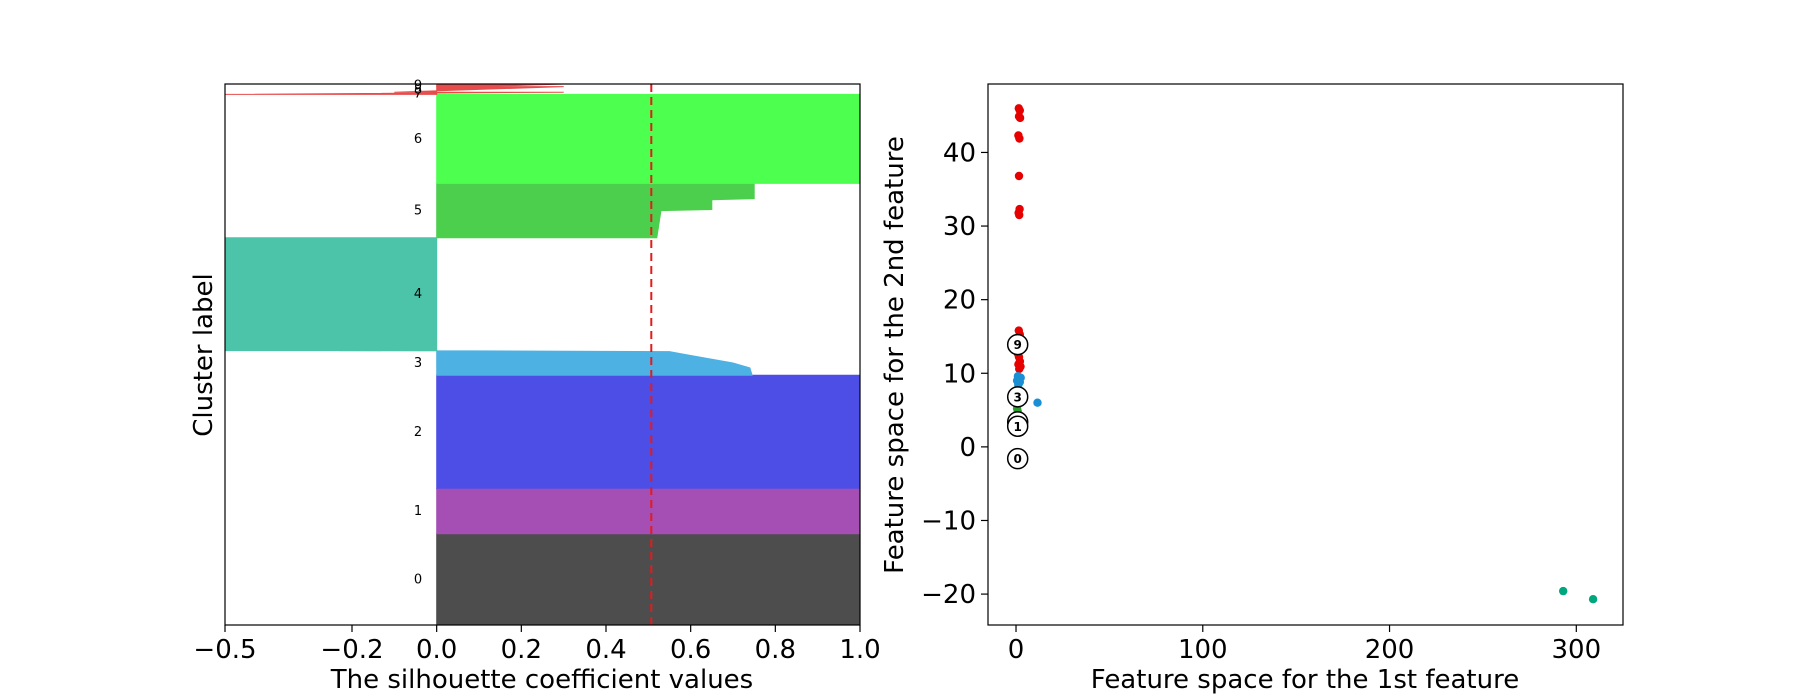 This screenshot has width=1800, height=700. Describe the element at coordinates (959, 153) in the screenshot. I see `scatter-y-tick-label: 40` at that location.